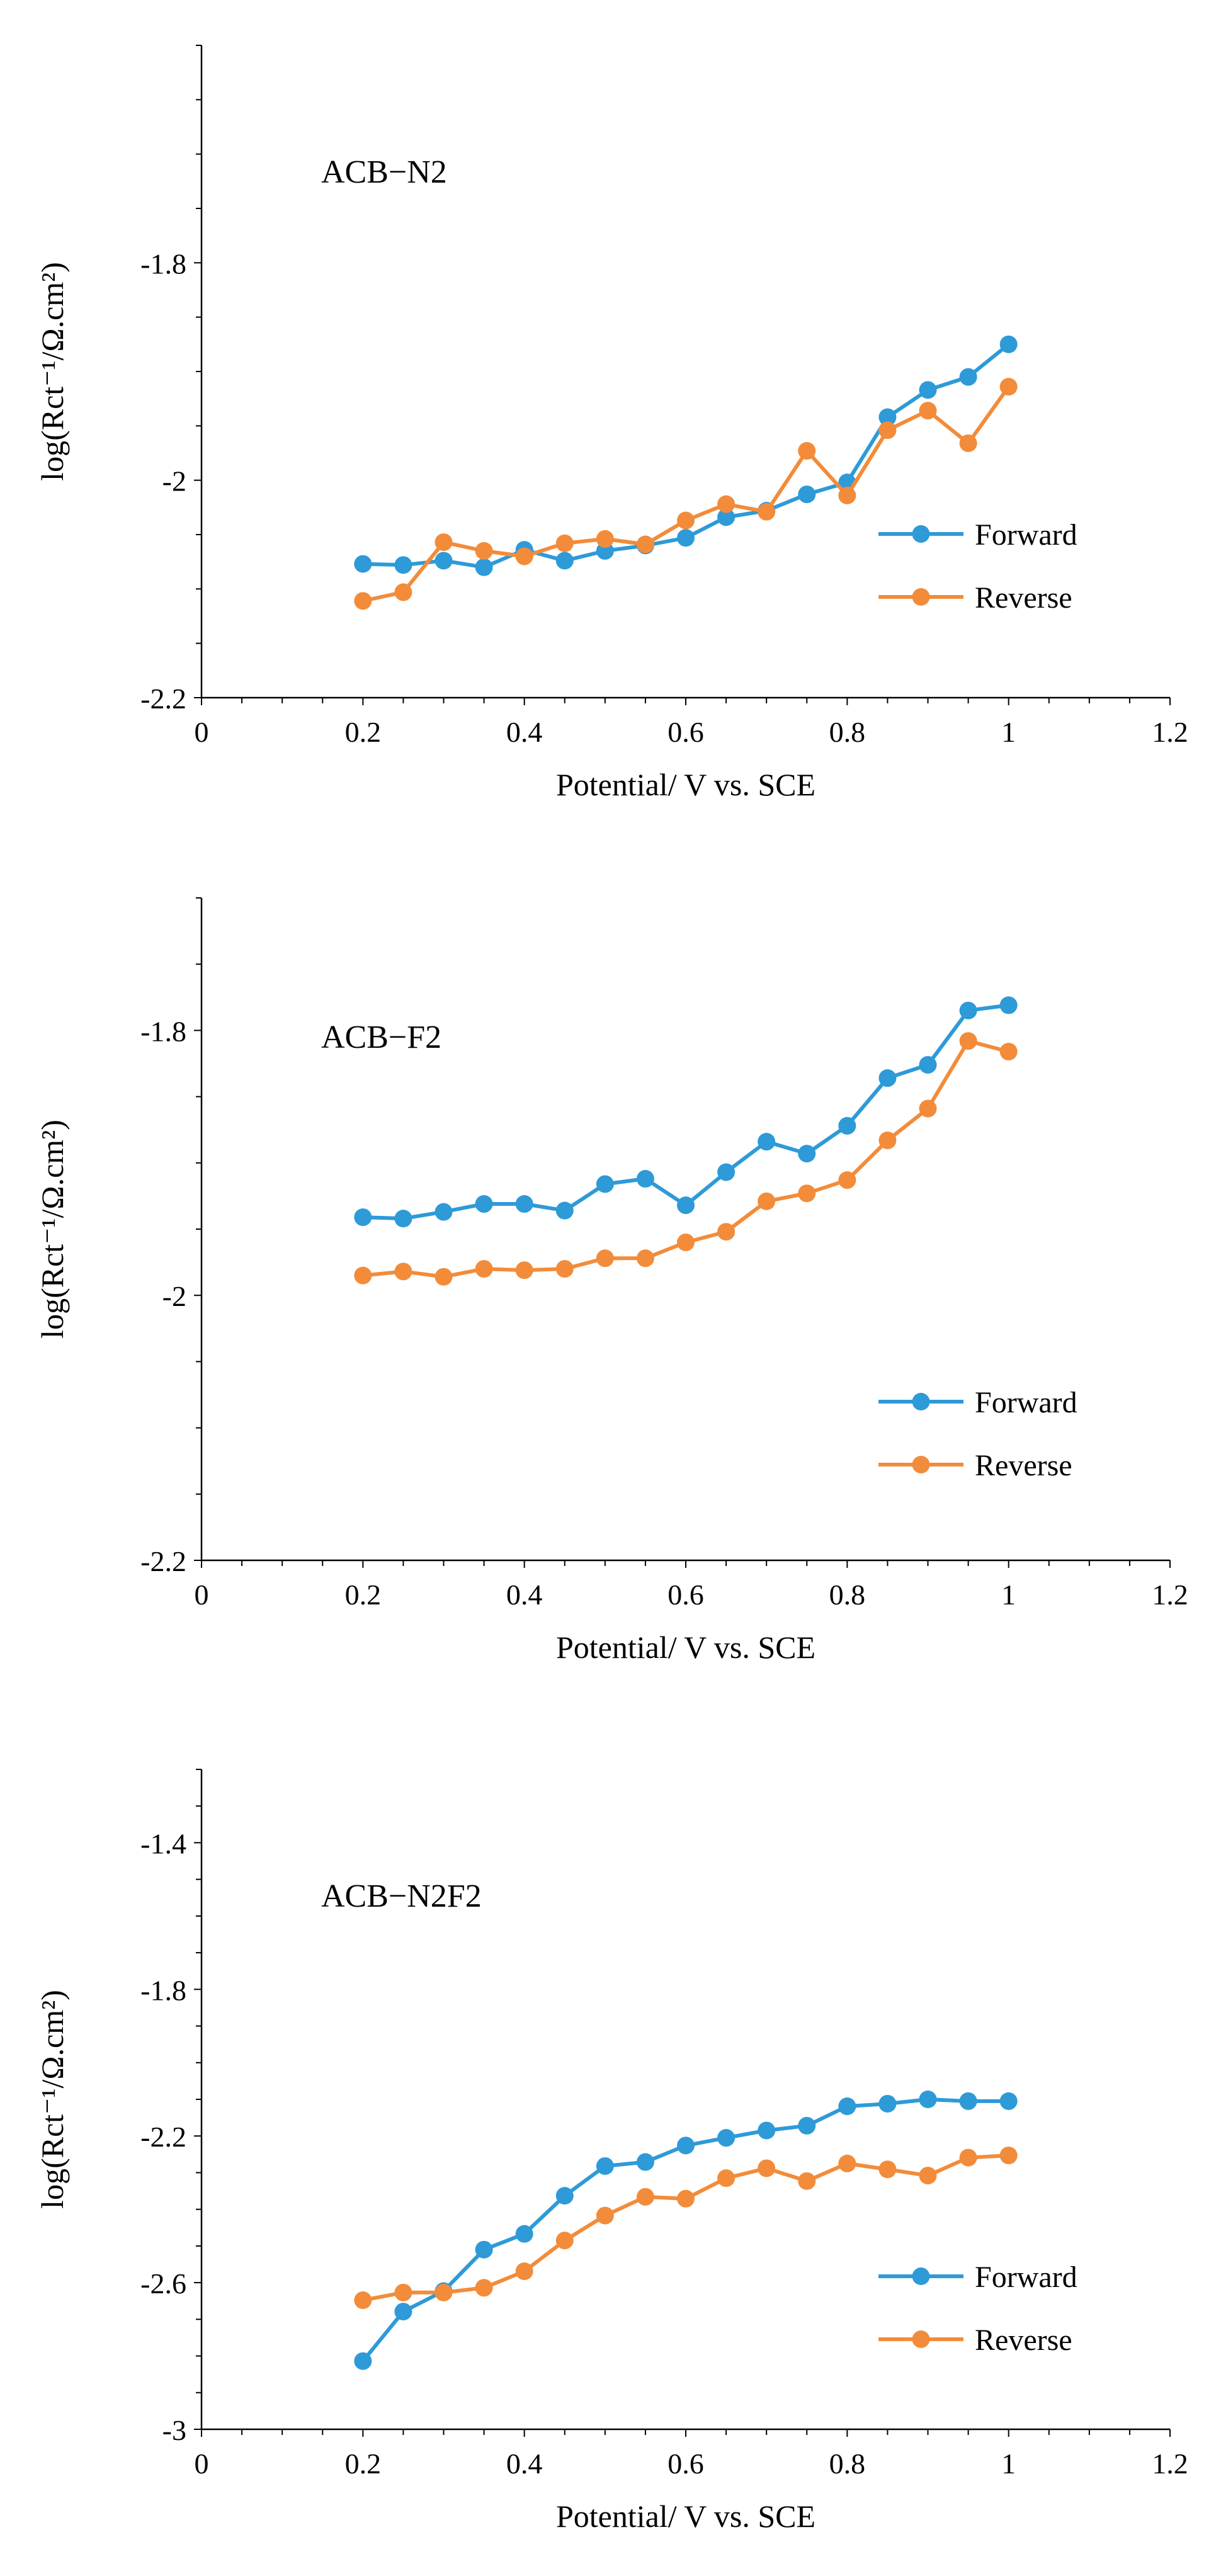 This screenshot has width=1216, height=2576. Describe the element at coordinates (163, 2283) in the screenshot. I see `y-tick-label: -2.6` at that location.